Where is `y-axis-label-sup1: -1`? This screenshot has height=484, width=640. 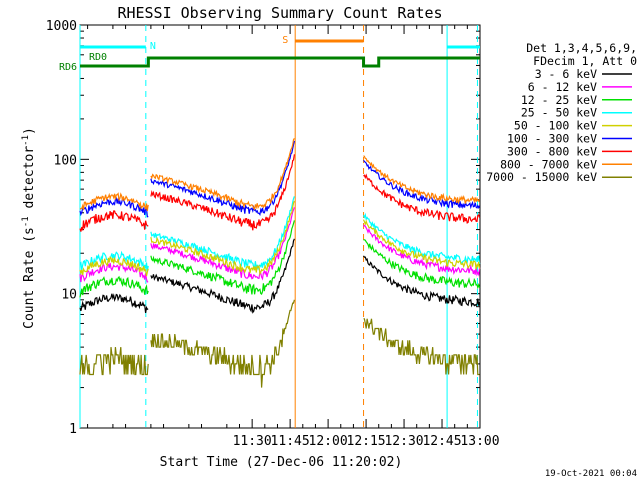
y-axis-label-sup1: -1 is located at coordinates (26, 221).